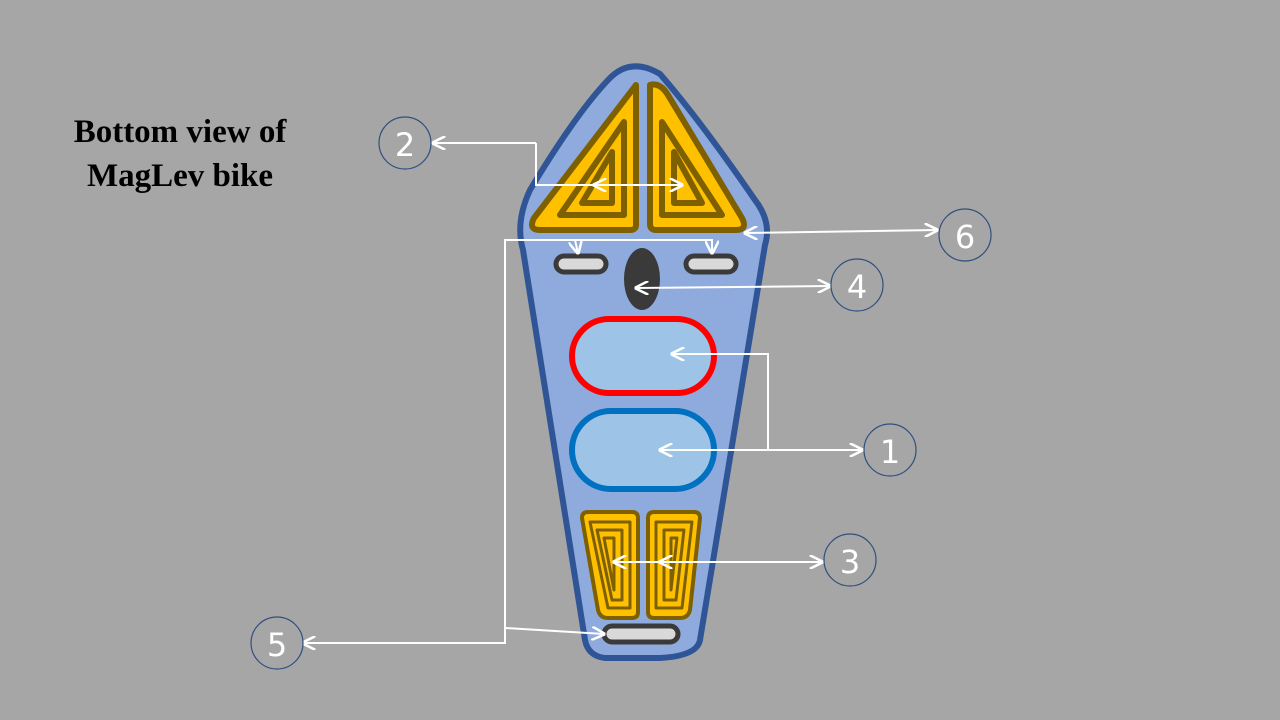 The image size is (1280, 720). What do you see at coordinates (642, 279) in the screenshot?
I see `center-sensor` at bounding box center [642, 279].